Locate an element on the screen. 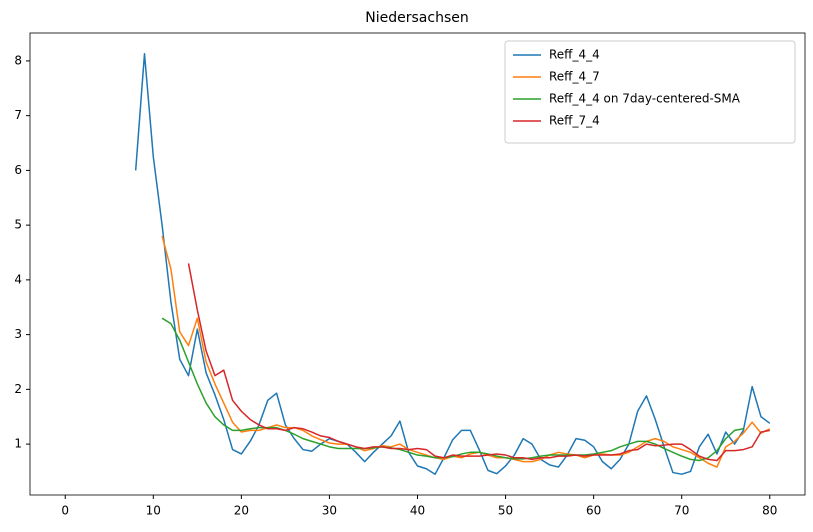  x-tick-label: 60 is located at coordinates (593, 511).